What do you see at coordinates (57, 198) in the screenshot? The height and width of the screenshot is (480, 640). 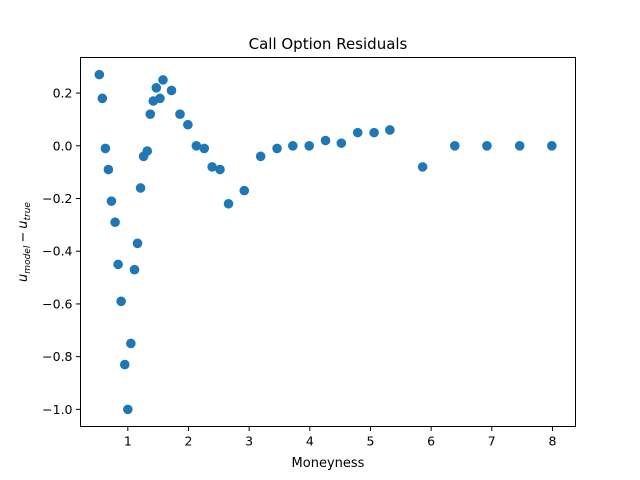 I see `y-tick-label: −0.2` at bounding box center [57, 198].